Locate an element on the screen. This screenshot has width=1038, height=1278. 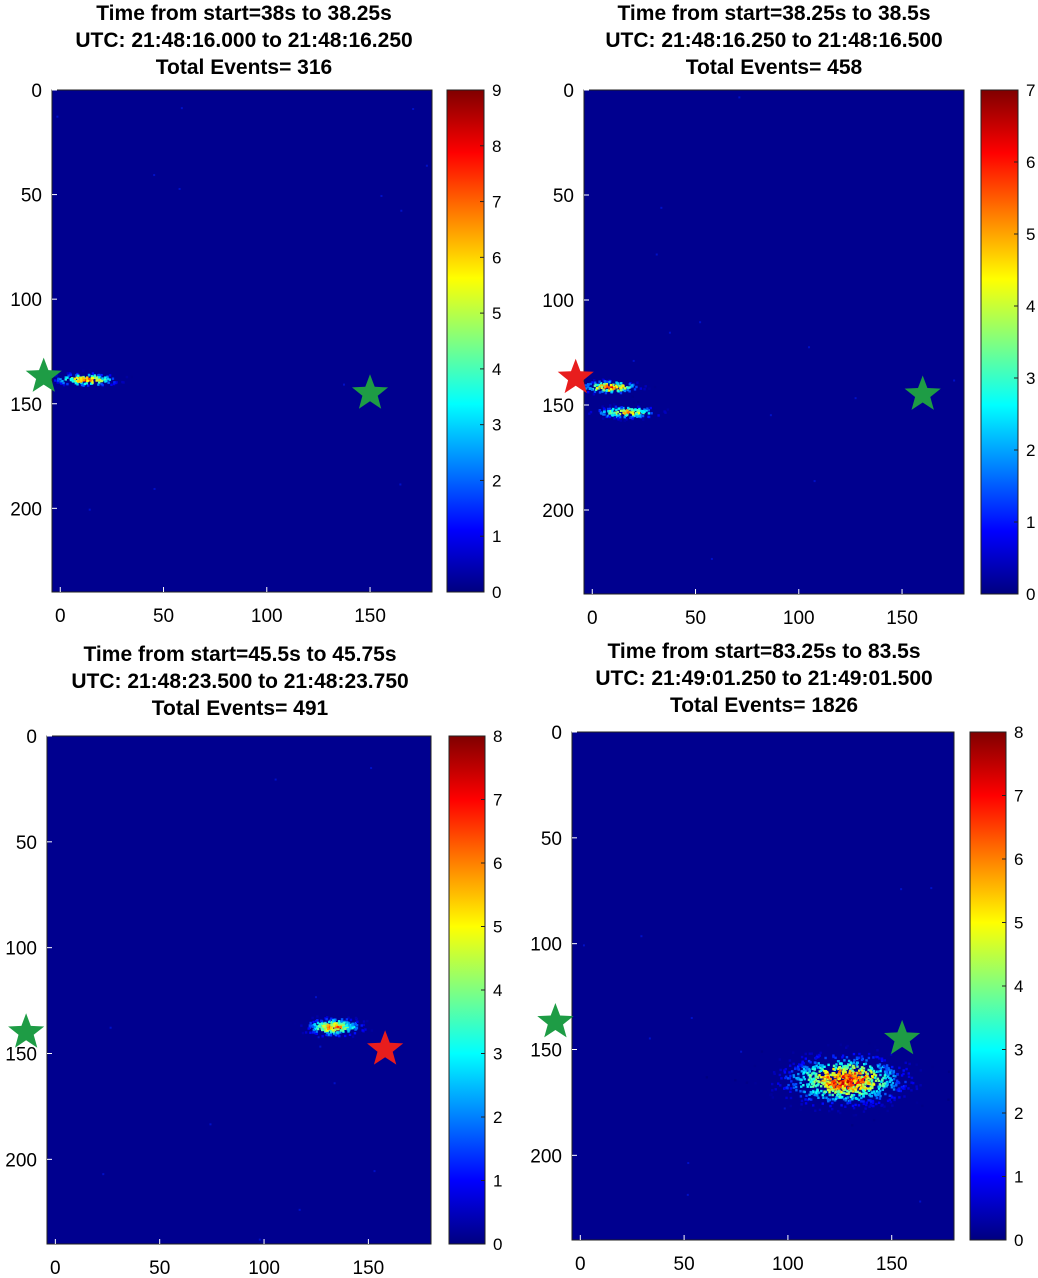
plot-frame is located at coordinates (239, 990).